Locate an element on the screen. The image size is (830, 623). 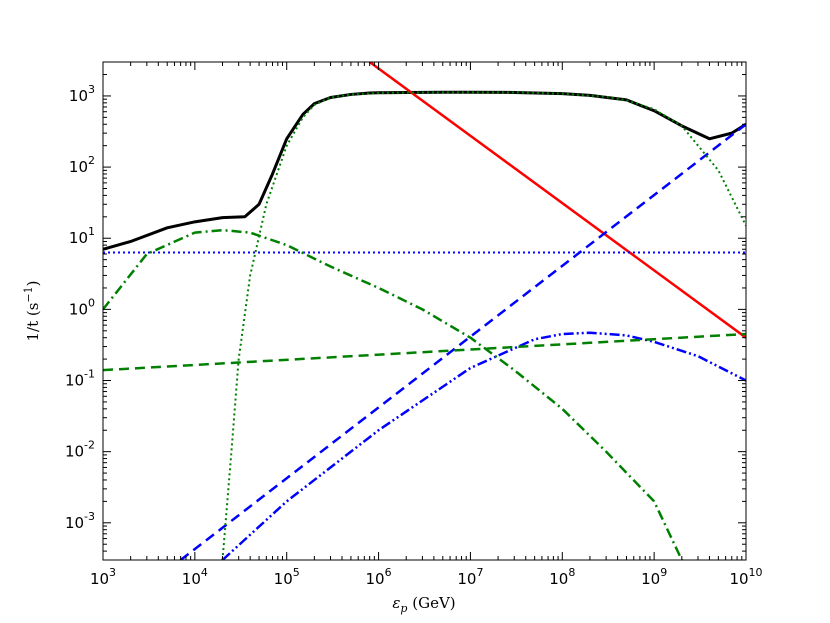
y-axis-label-sup: −1 is located at coordinates (28, 294).